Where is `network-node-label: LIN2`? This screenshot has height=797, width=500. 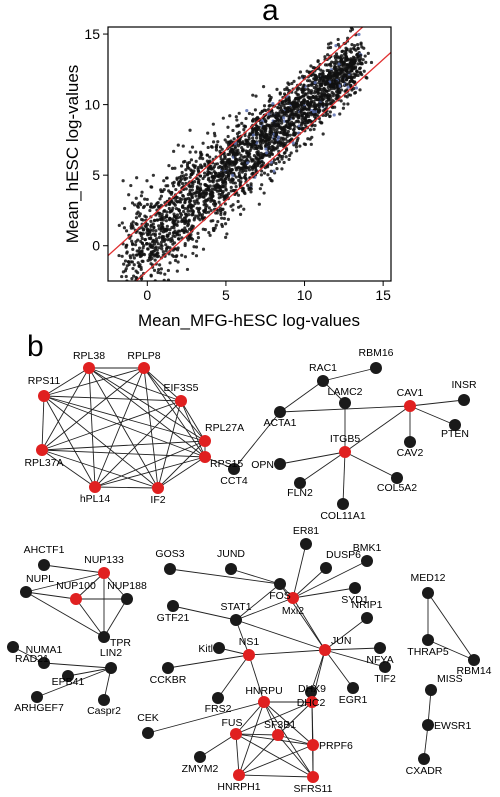
network-node-label: LIN2 is located at coordinates (111, 653).